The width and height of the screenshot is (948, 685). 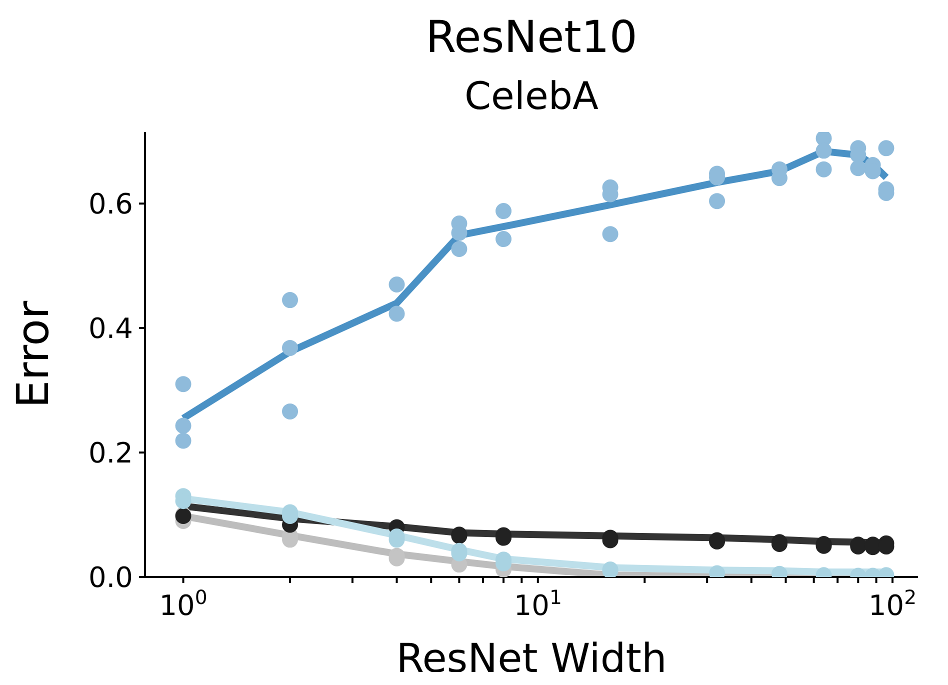 What do you see at coordinates (531, 38) in the screenshot?
I see `chart-title: ResNet10` at bounding box center [531, 38].